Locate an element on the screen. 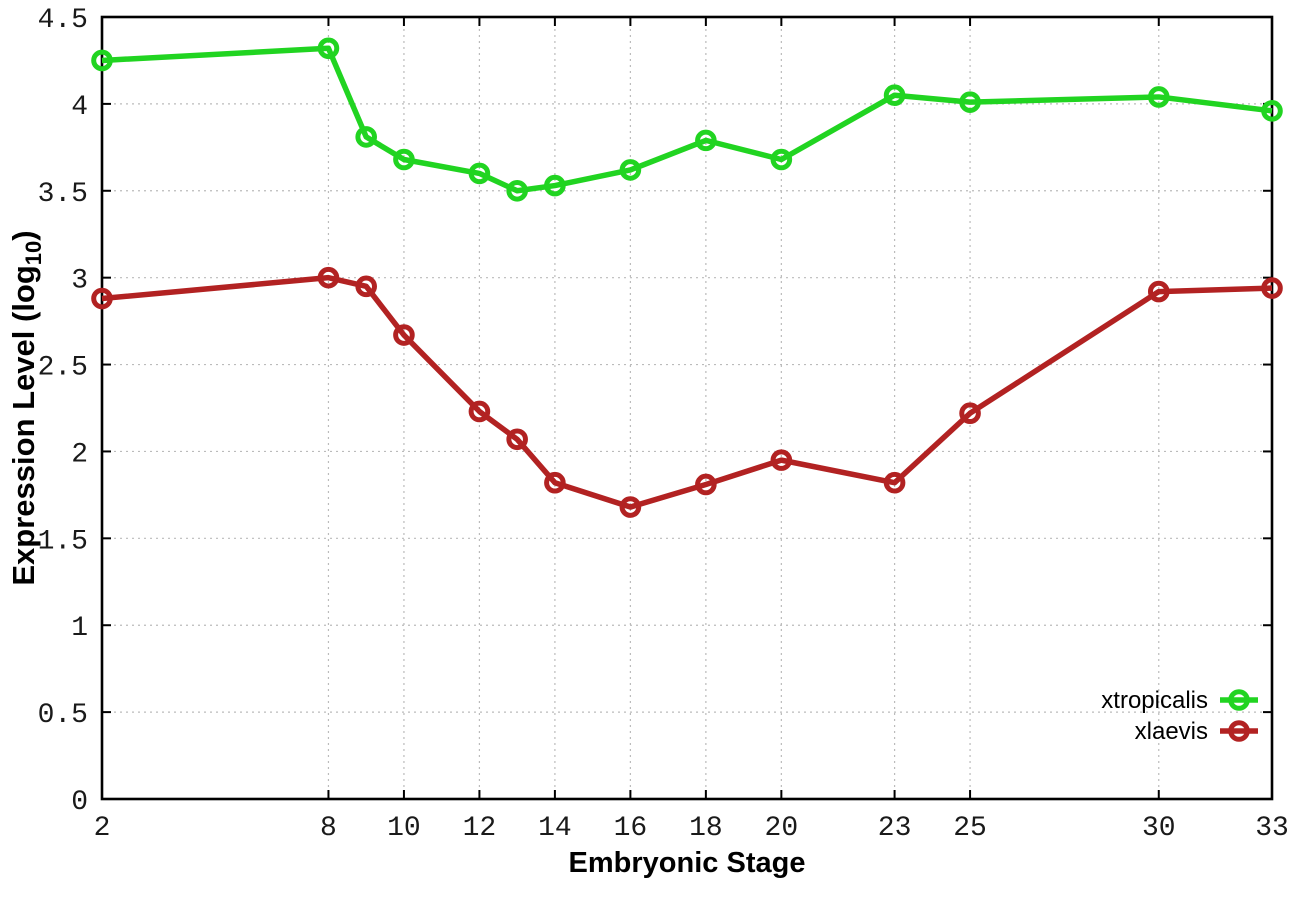 The image size is (1296, 907). legend-entry-xlaevis: xlaevis is located at coordinates (1196, 731).